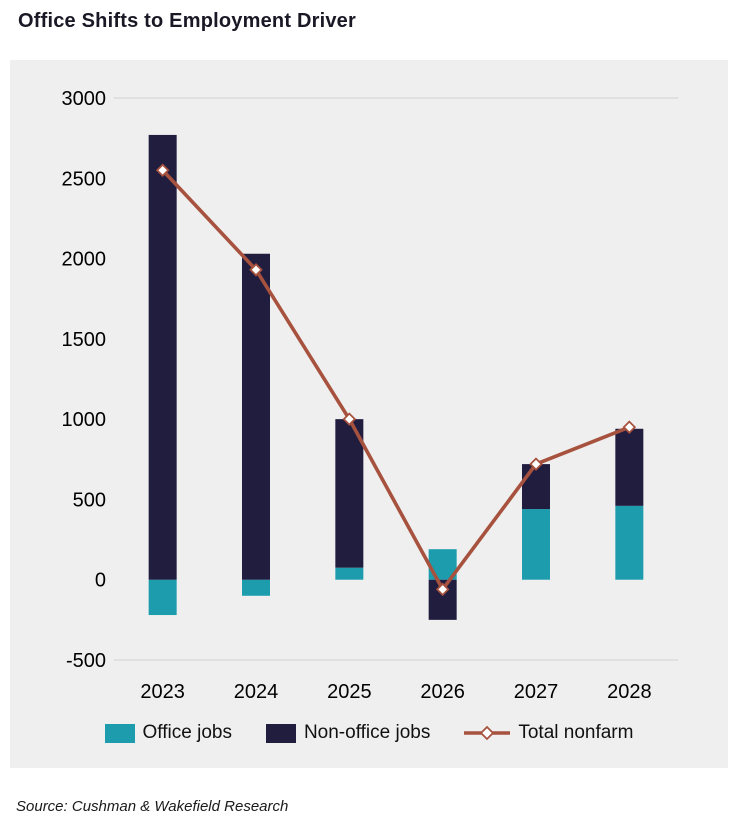  Describe the element at coordinates (256, 692) in the screenshot. I see `x-axis-tick-label: 2024` at that location.